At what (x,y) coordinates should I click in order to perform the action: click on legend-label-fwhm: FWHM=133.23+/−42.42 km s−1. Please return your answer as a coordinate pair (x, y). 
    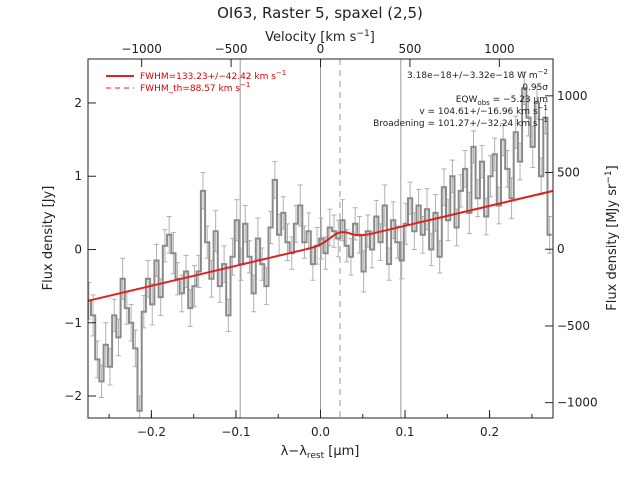
    Looking at the image, I should click on (213, 75).